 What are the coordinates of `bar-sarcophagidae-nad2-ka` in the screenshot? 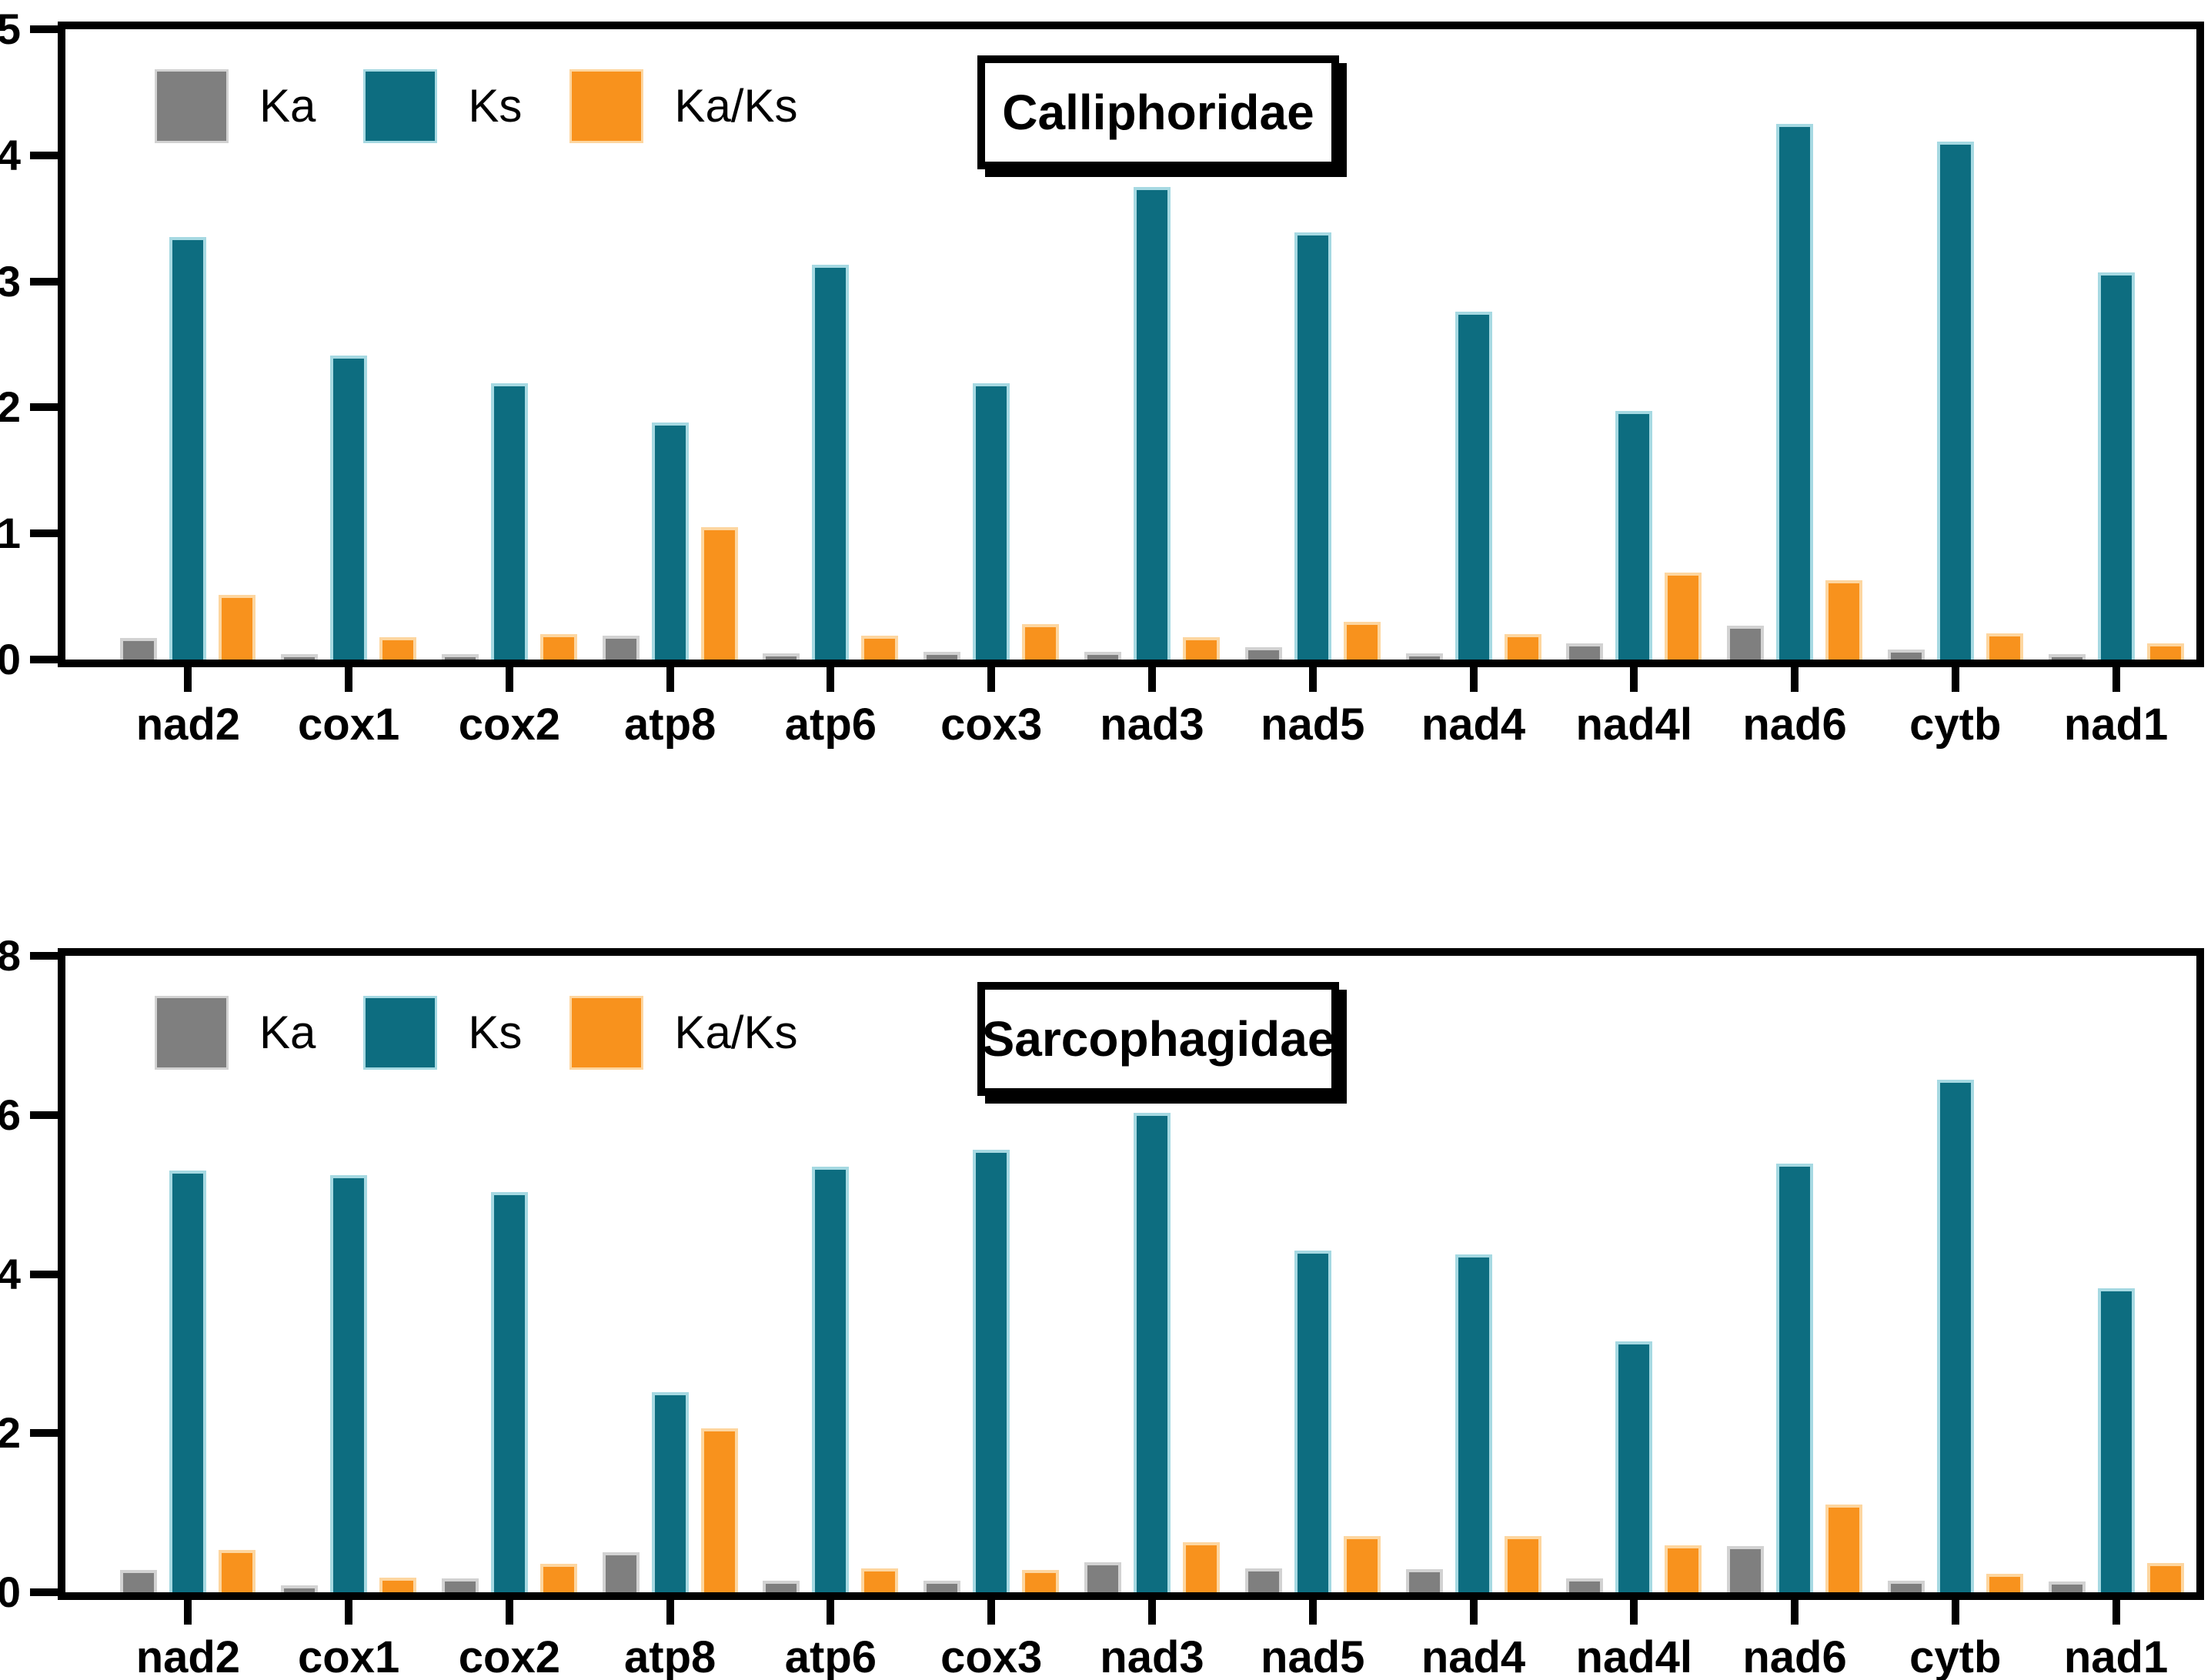 It's located at (139, 1581).